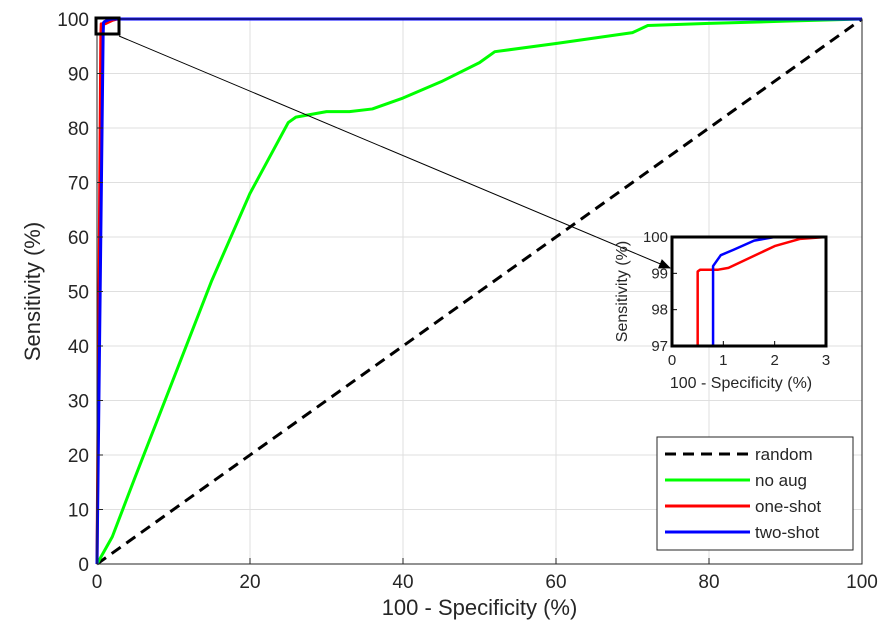 Image resolution: width=887 pixels, height=635 pixels. Describe the element at coordinates (402, 582) in the screenshot. I see `x-tick-label: 40` at that location.